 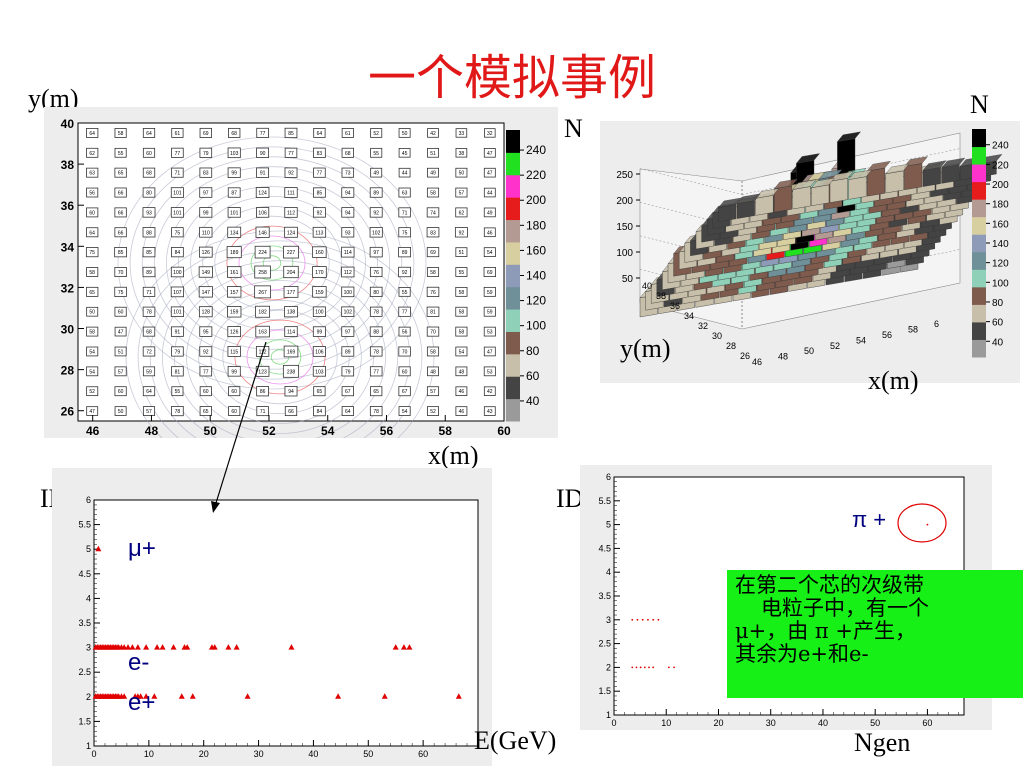 I want to click on heatmap-cell-value: 149, so click(x=206, y=273).